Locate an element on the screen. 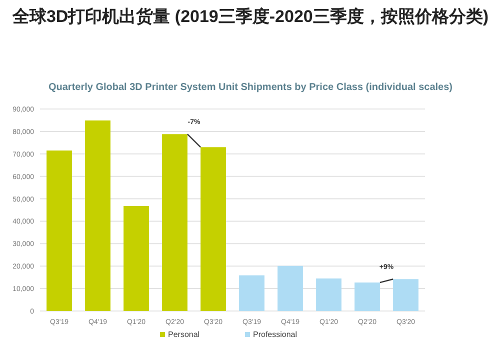 This screenshot has width=501, height=345. chart-subtitle: Quarterly Global 3D Printer System Unit Shipments by Price Class (individual scales) is located at coordinates (250, 87).